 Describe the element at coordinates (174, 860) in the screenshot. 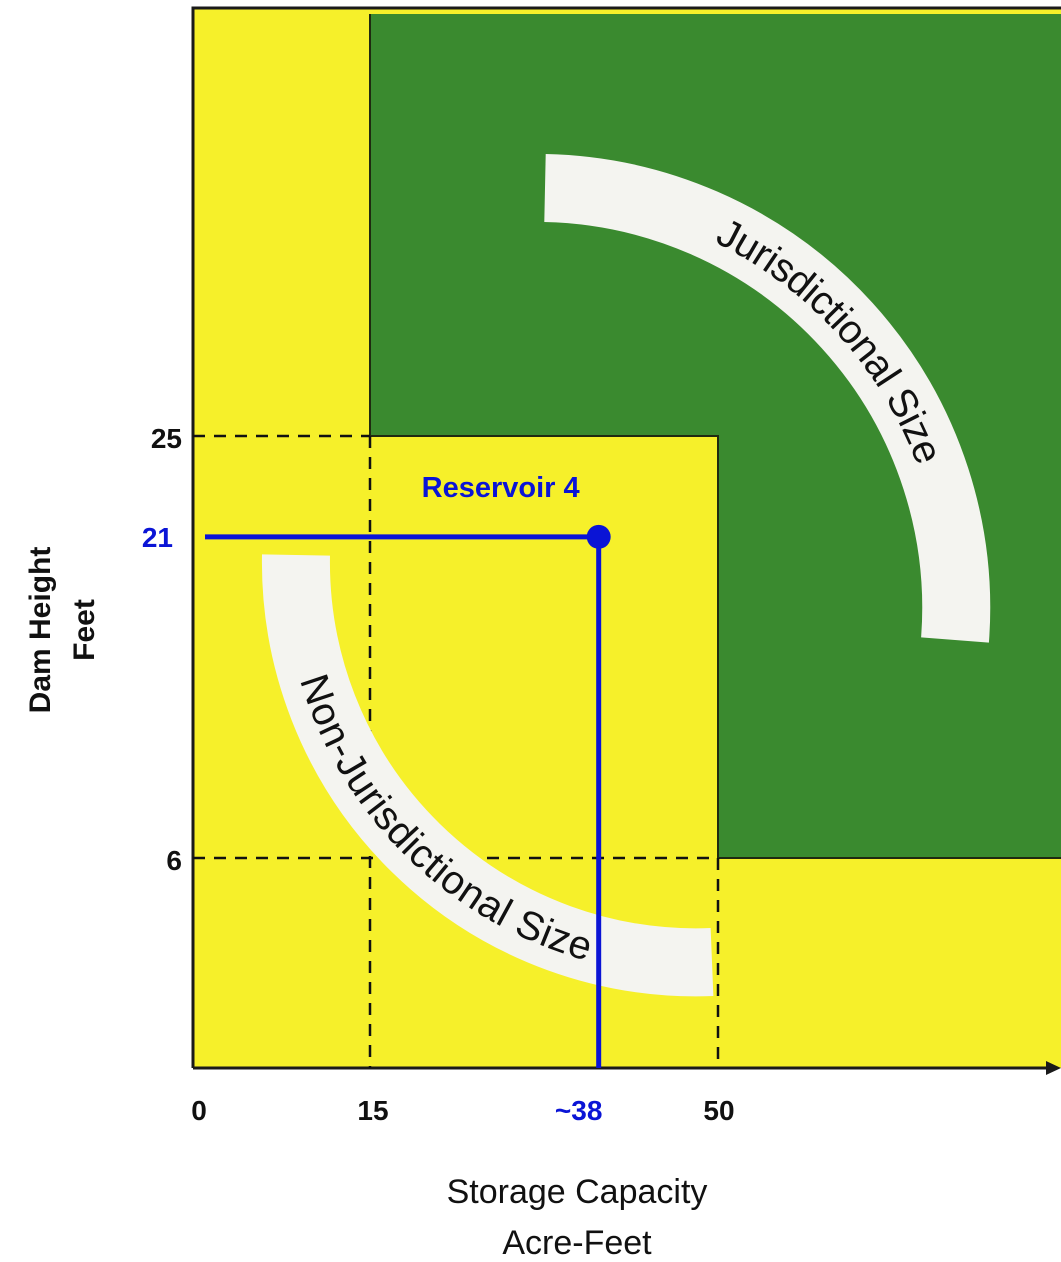

I see `y-tick-6: 6` at that location.